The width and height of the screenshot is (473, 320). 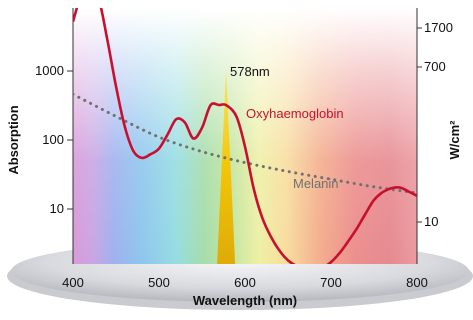 What do you see at coordinates (417, 282) in the screenshot?
I see `x-tick-label: 800` at bounding box center [417, 282].